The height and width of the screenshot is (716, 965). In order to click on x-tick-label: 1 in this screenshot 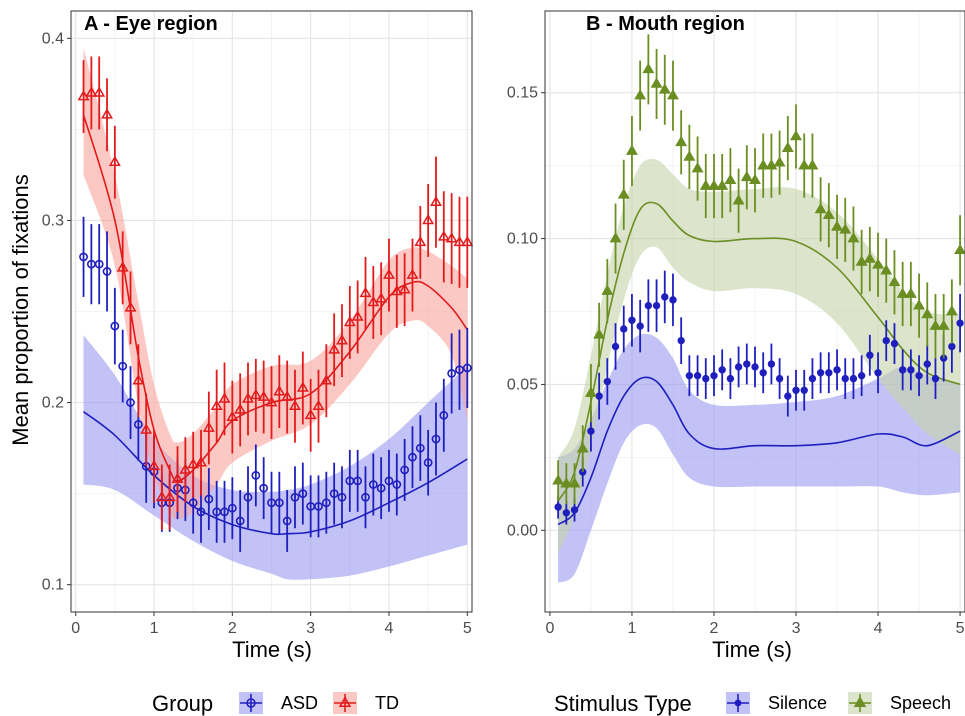, I will do `click(632, 628)`.